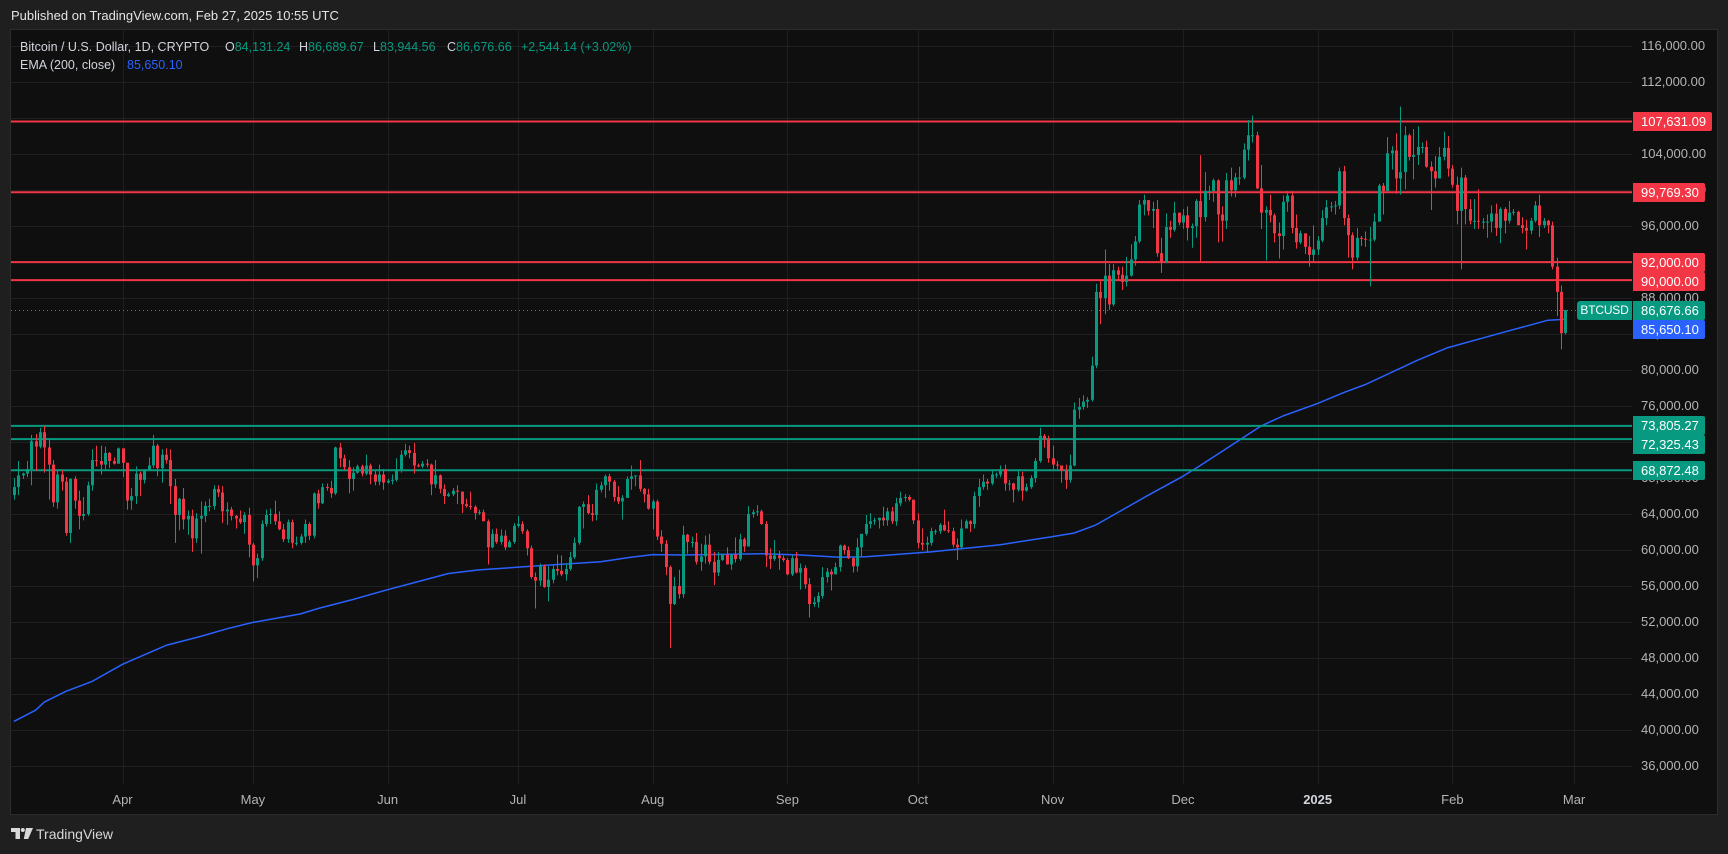 This screenshot has height=854, width=1728. Describe the element at coordinates (1673, 121) in the screenshot. I see `level-price-label: 107,631.09` at that location.